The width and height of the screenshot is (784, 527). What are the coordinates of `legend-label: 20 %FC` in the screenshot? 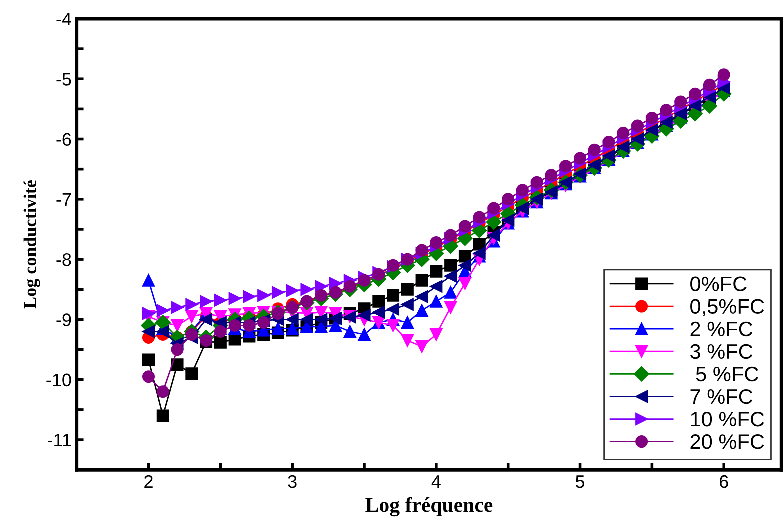 It's located at (727, 442).